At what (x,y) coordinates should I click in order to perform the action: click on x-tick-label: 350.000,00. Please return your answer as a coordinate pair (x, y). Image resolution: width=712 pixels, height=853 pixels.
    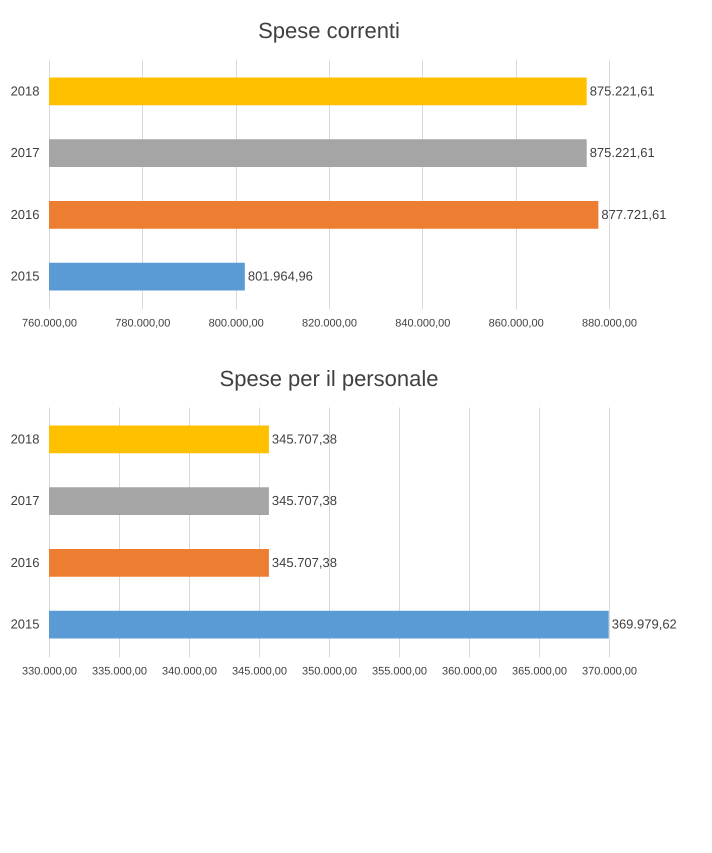
    Looking at the image, I should click on (330, 672).